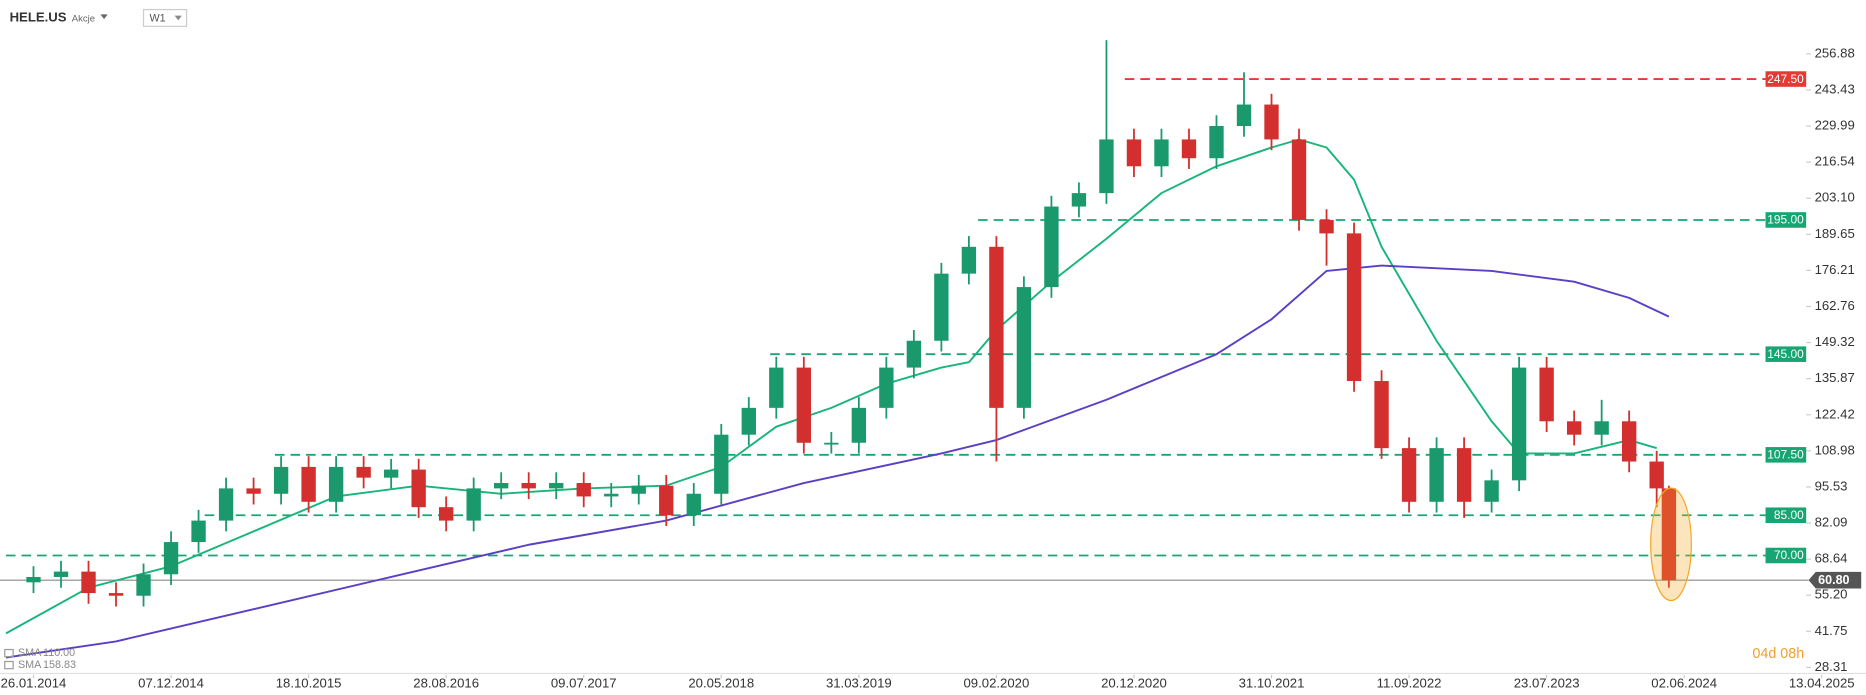 The height and width of the screenshot is (695, 1866). Describe the element at coordinates (30, 653) in the screenshot. I see `legend-name: SMA` at that location.